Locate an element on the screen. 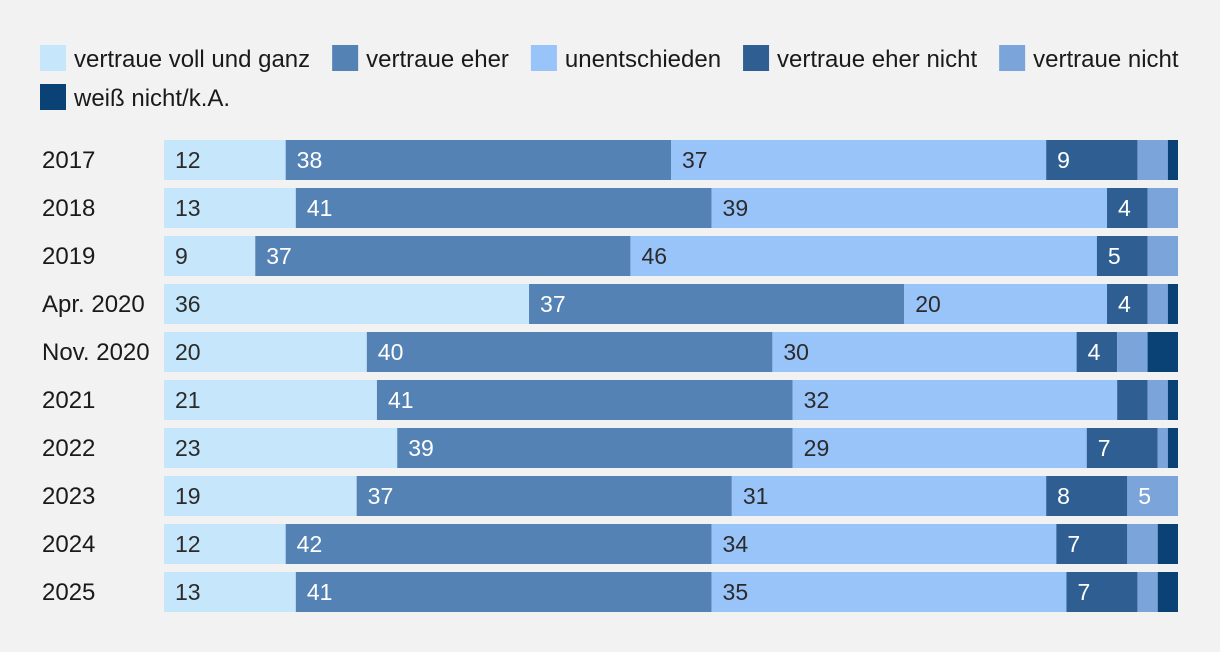 The image size is (1220, 652). data-label: 35 is located at coordinates (736, 592).